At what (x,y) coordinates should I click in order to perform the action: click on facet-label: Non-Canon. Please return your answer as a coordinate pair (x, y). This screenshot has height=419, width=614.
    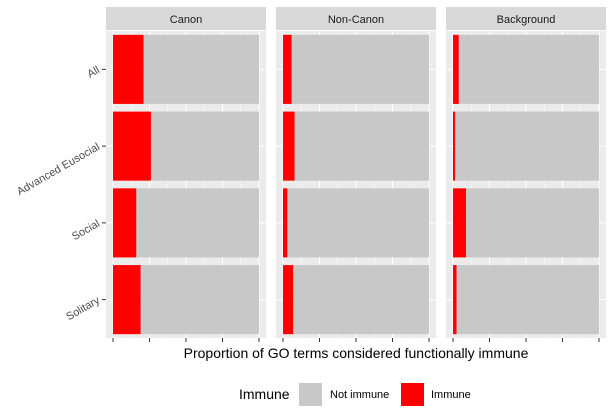
    Looking at the image, I should click on (356, 20).